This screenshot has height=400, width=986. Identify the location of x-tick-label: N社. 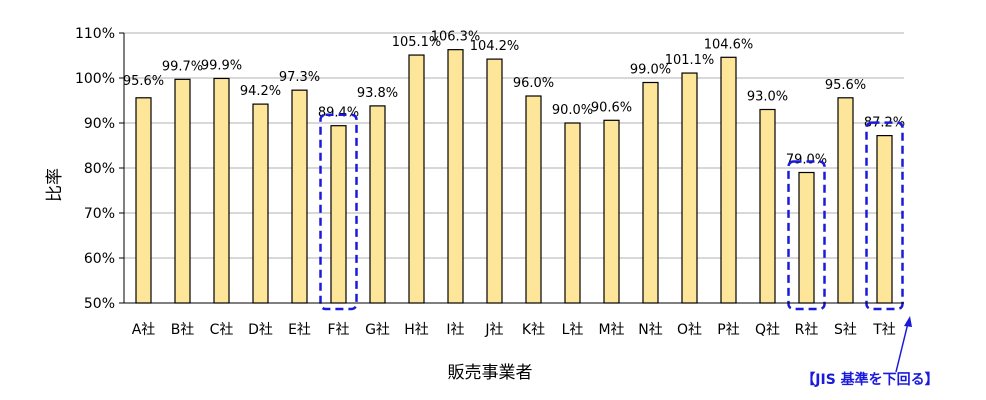
(650, 330).